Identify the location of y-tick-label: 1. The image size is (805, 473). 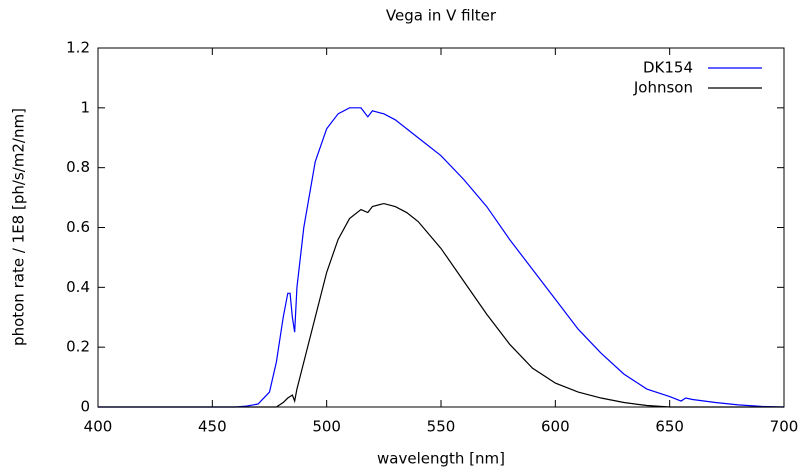
(85, 107).